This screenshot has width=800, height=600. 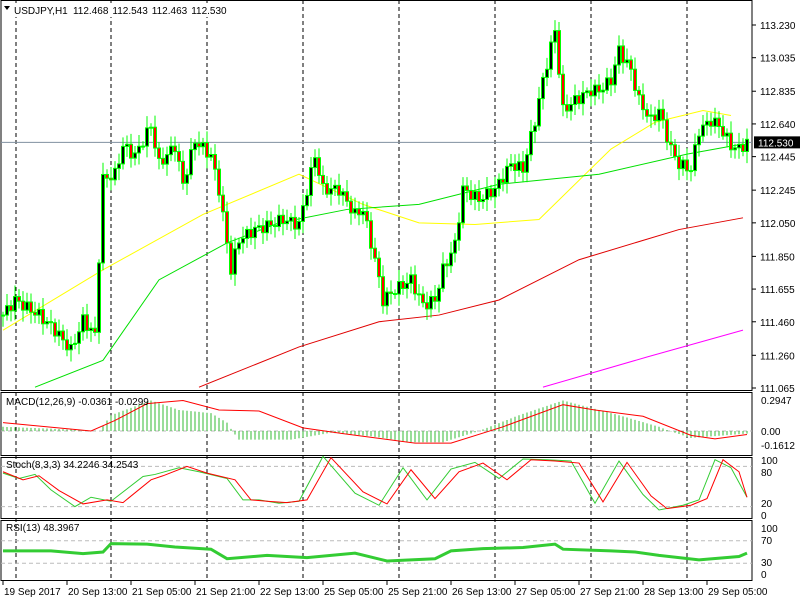 I want to click on price-axis-label: 112.640, so click(x=778, y=125).